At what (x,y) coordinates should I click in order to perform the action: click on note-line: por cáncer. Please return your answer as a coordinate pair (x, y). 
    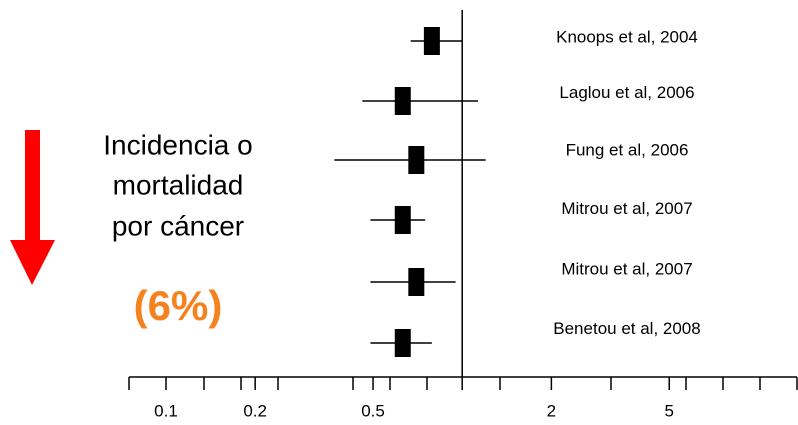
    Looking at the image, I should click on (178, 225).